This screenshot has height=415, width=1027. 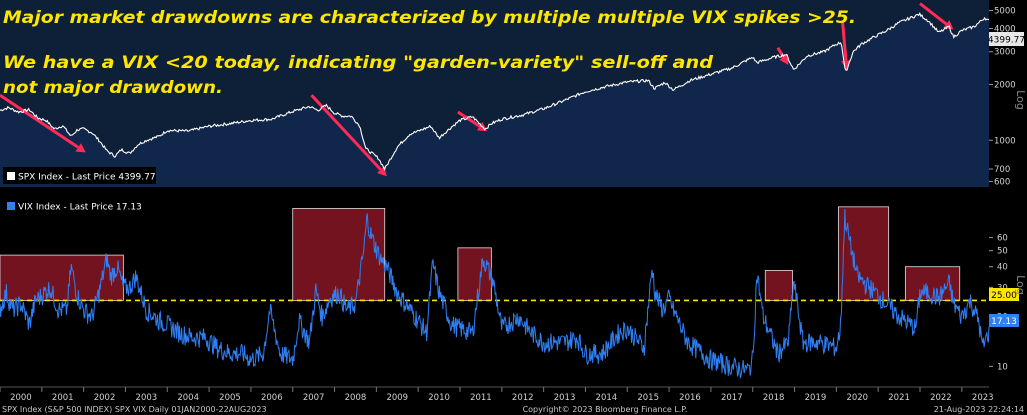 What do you see at coordinates (1005, 85) in the screenshot?
I see `spx-y-tick-label: 2000` at bounding box center [1005, 85].